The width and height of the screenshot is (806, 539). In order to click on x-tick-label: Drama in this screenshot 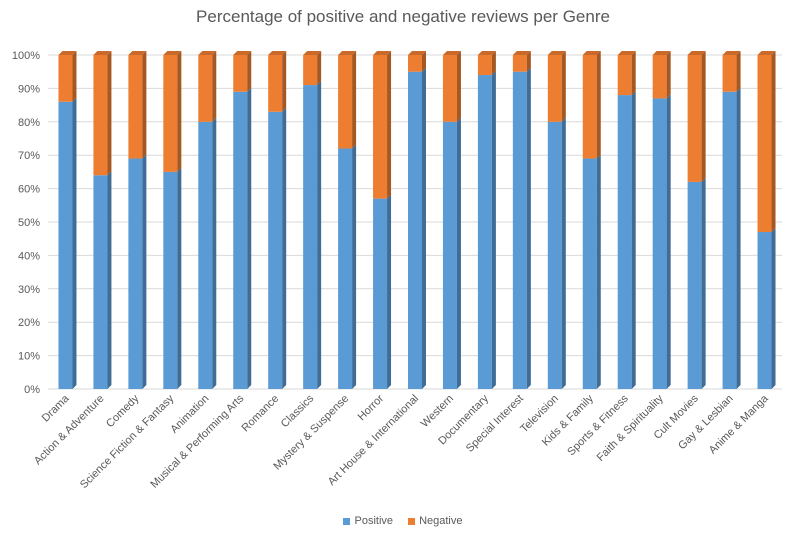, I will do `click(56, 408)`.